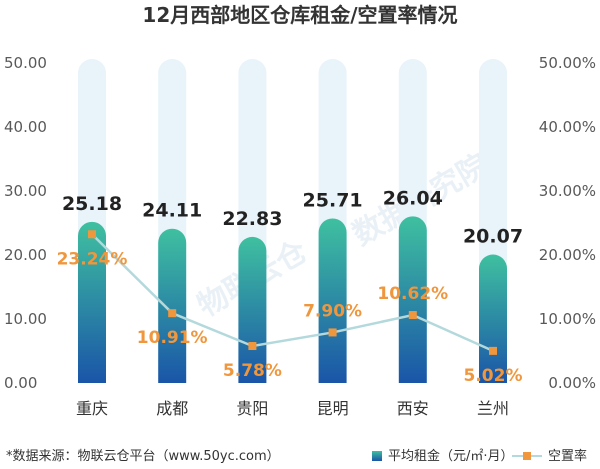 This screenshot has width=600, height=469. Describe the element at coordinates (493, 376) in the screenshot. I see `vacancy-value-label: 5.02%` at that location.